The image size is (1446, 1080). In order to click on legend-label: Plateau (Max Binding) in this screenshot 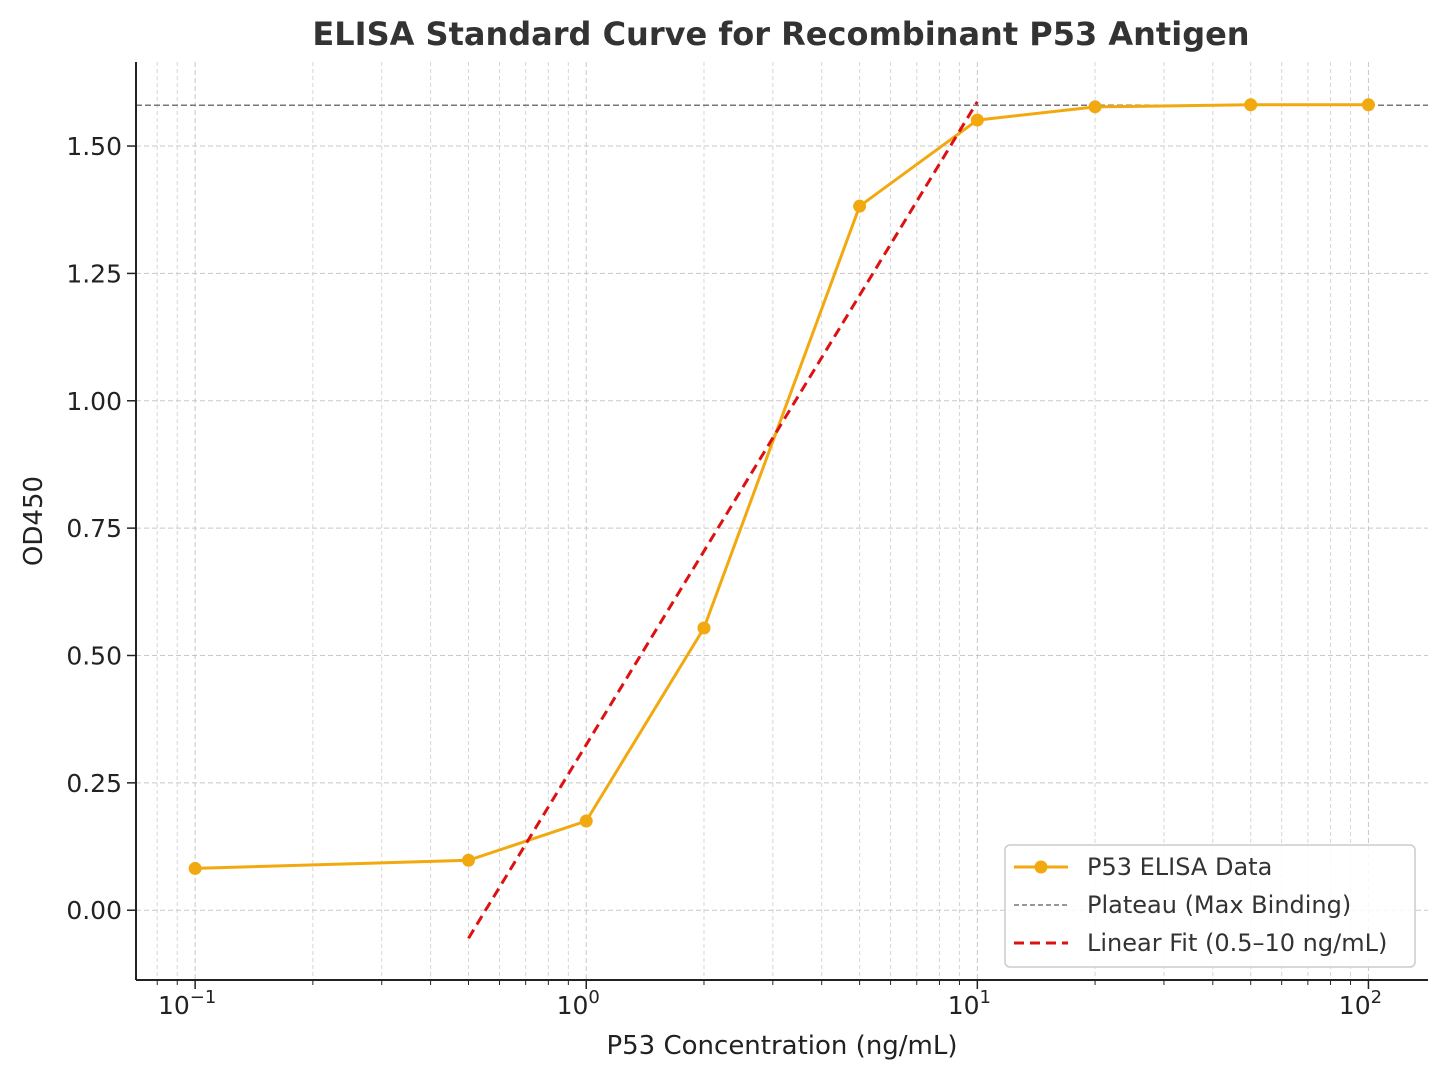, I will do `click(1219, 905)`.